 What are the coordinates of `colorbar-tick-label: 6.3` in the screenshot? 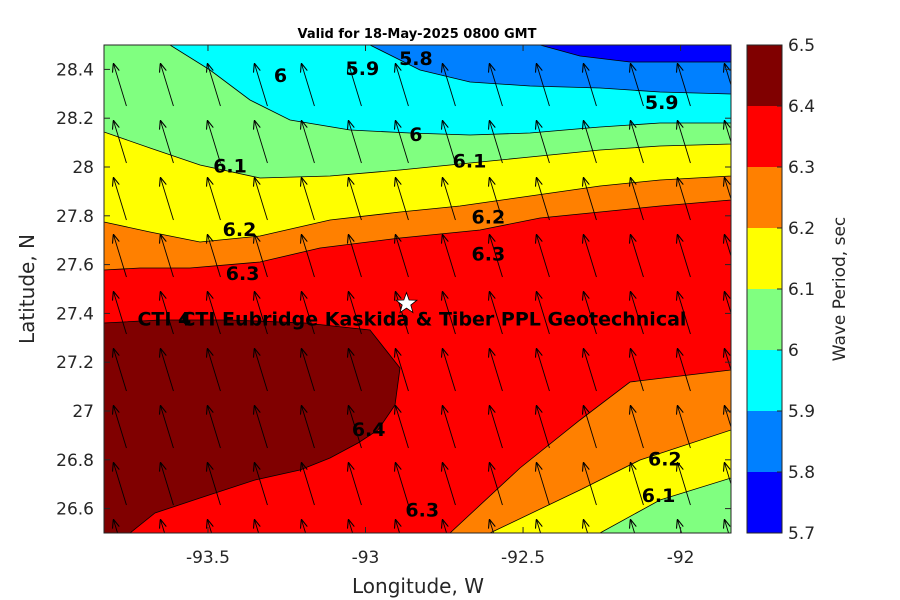 It's located at (801, 168).